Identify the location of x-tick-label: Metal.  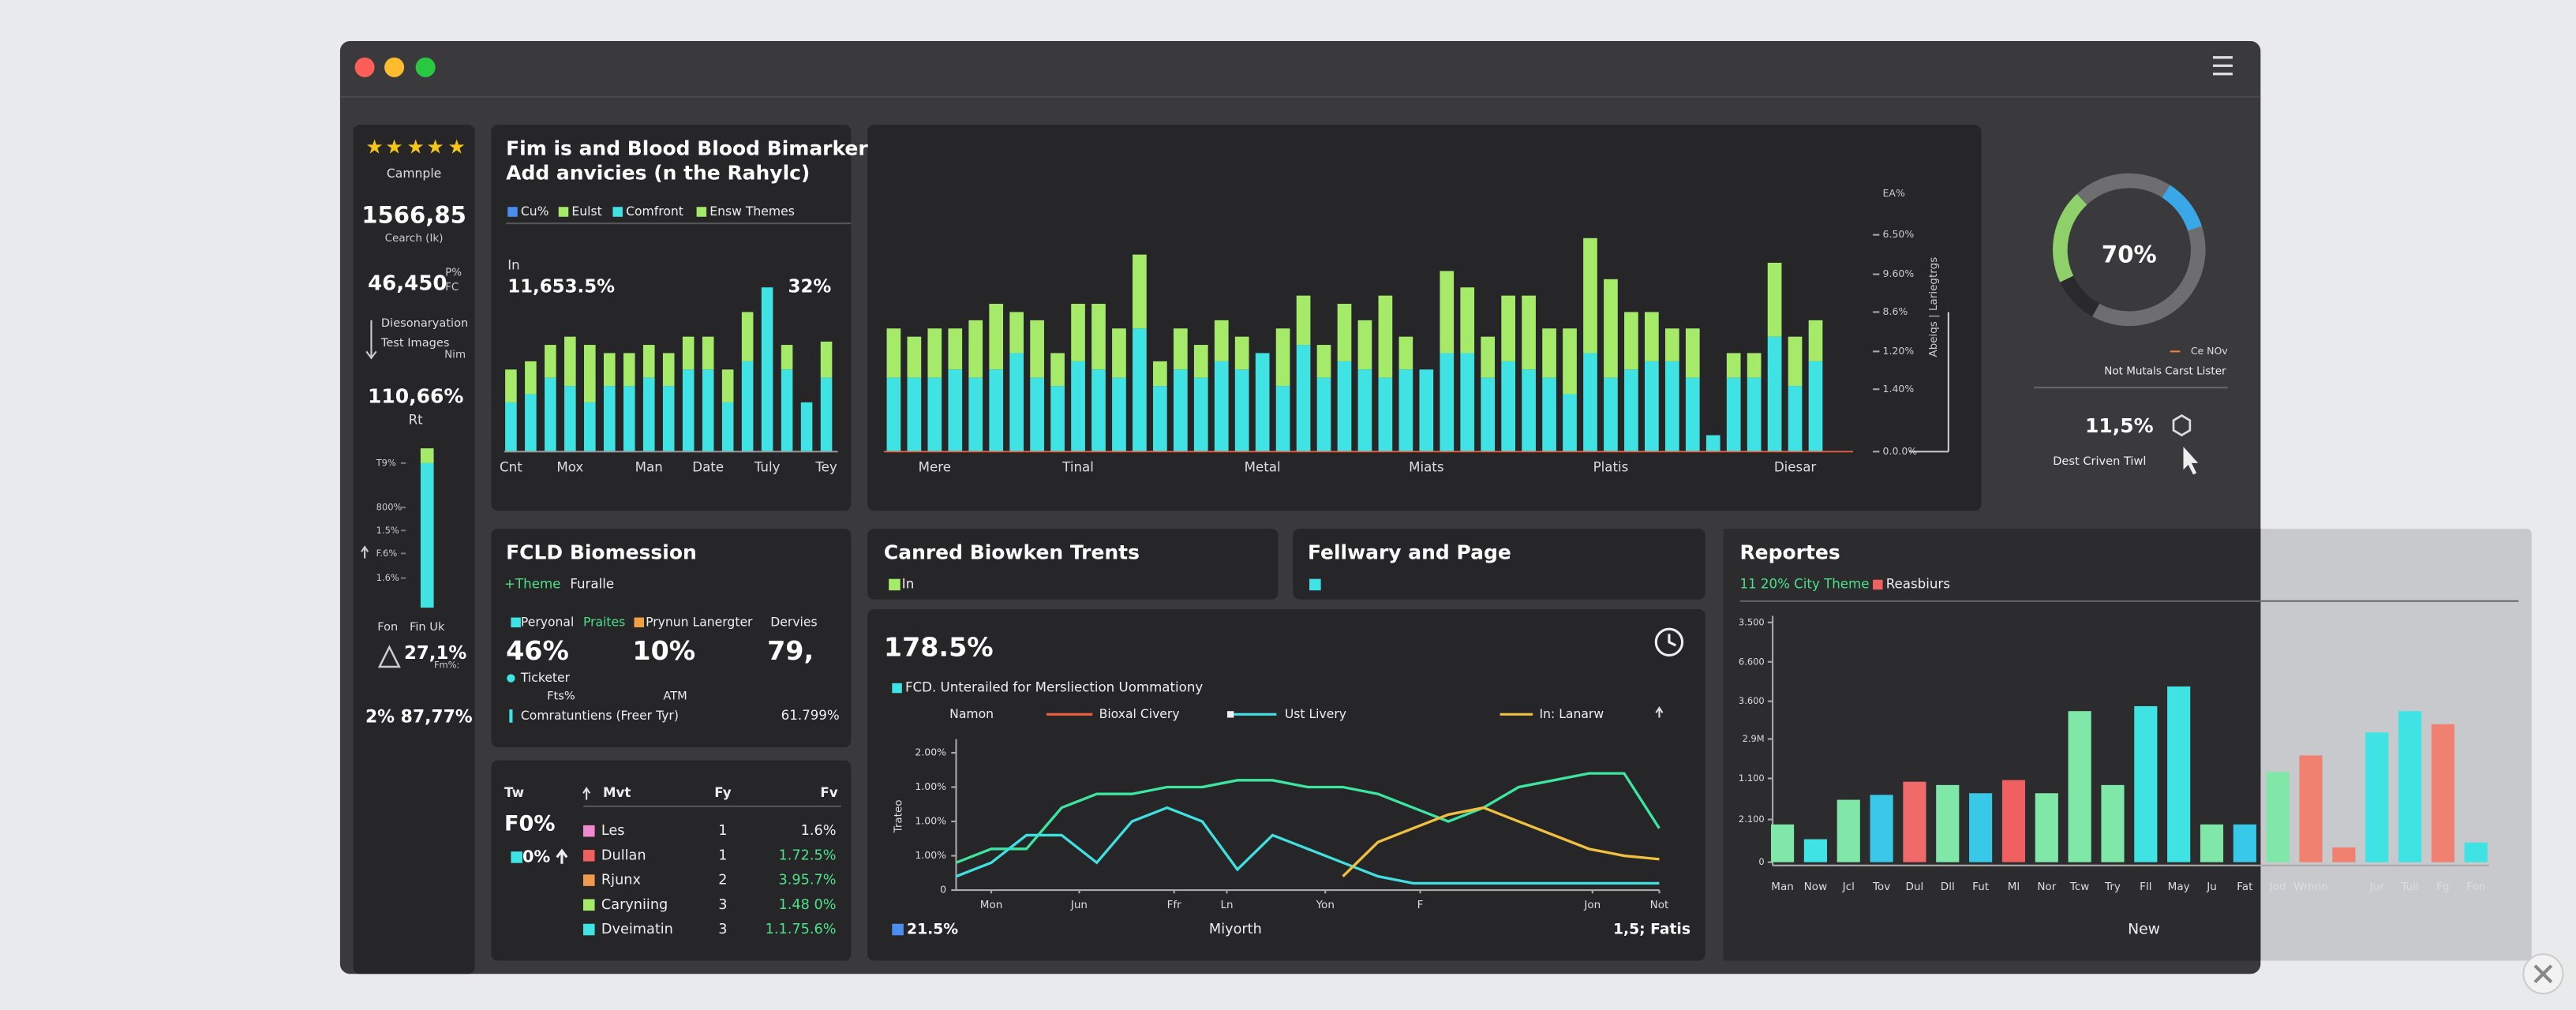
(1263, 467).